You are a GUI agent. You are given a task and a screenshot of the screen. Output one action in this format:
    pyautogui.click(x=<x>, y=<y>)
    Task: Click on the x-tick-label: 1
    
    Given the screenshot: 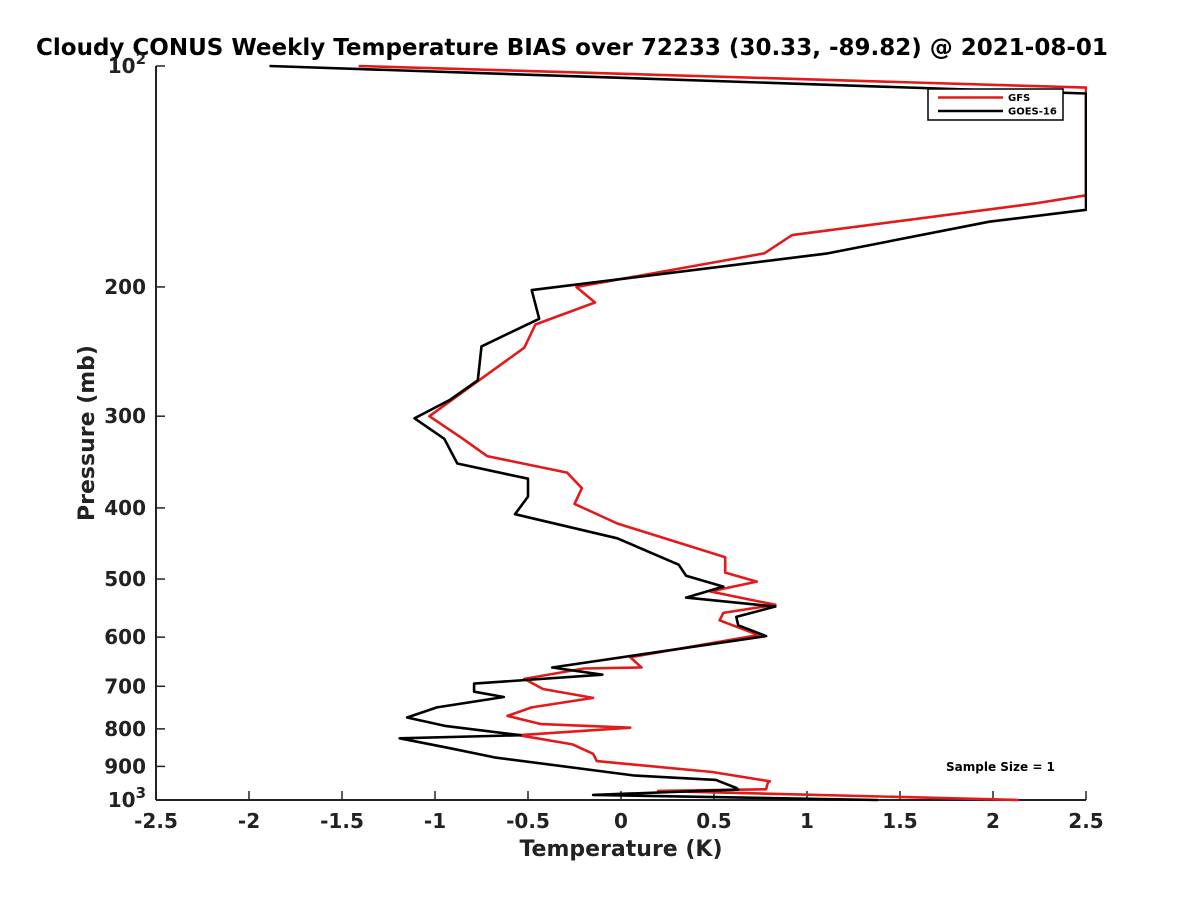 What is the action you would take?
    pyautogui.click(x=807, y=821)
    